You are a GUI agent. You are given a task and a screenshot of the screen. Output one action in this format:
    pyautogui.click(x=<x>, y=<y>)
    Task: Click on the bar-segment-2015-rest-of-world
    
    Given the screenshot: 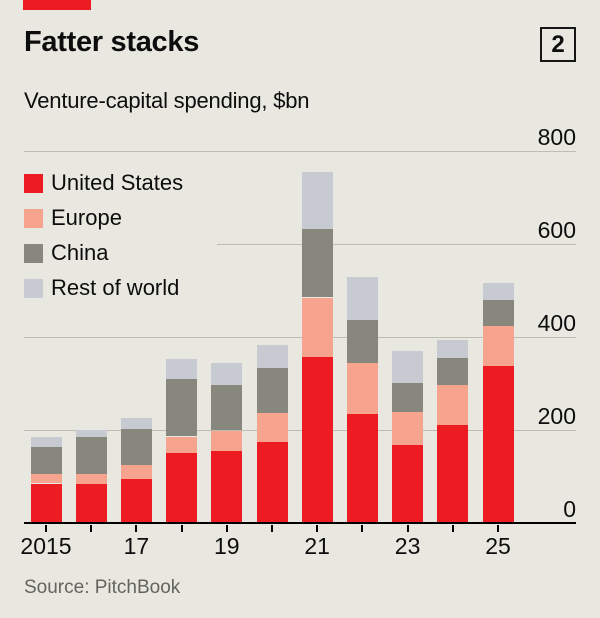 What is the action you would take?
    pyautogui.click(x=46, y=442)
    